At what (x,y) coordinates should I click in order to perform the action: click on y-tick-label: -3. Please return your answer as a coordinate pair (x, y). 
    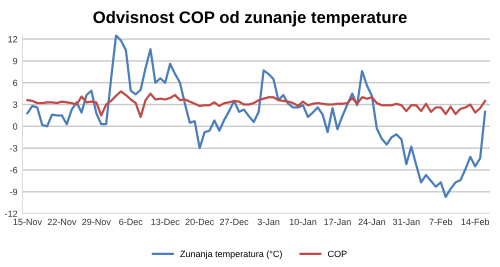
    Looking at the image, I should click on (14, 148).